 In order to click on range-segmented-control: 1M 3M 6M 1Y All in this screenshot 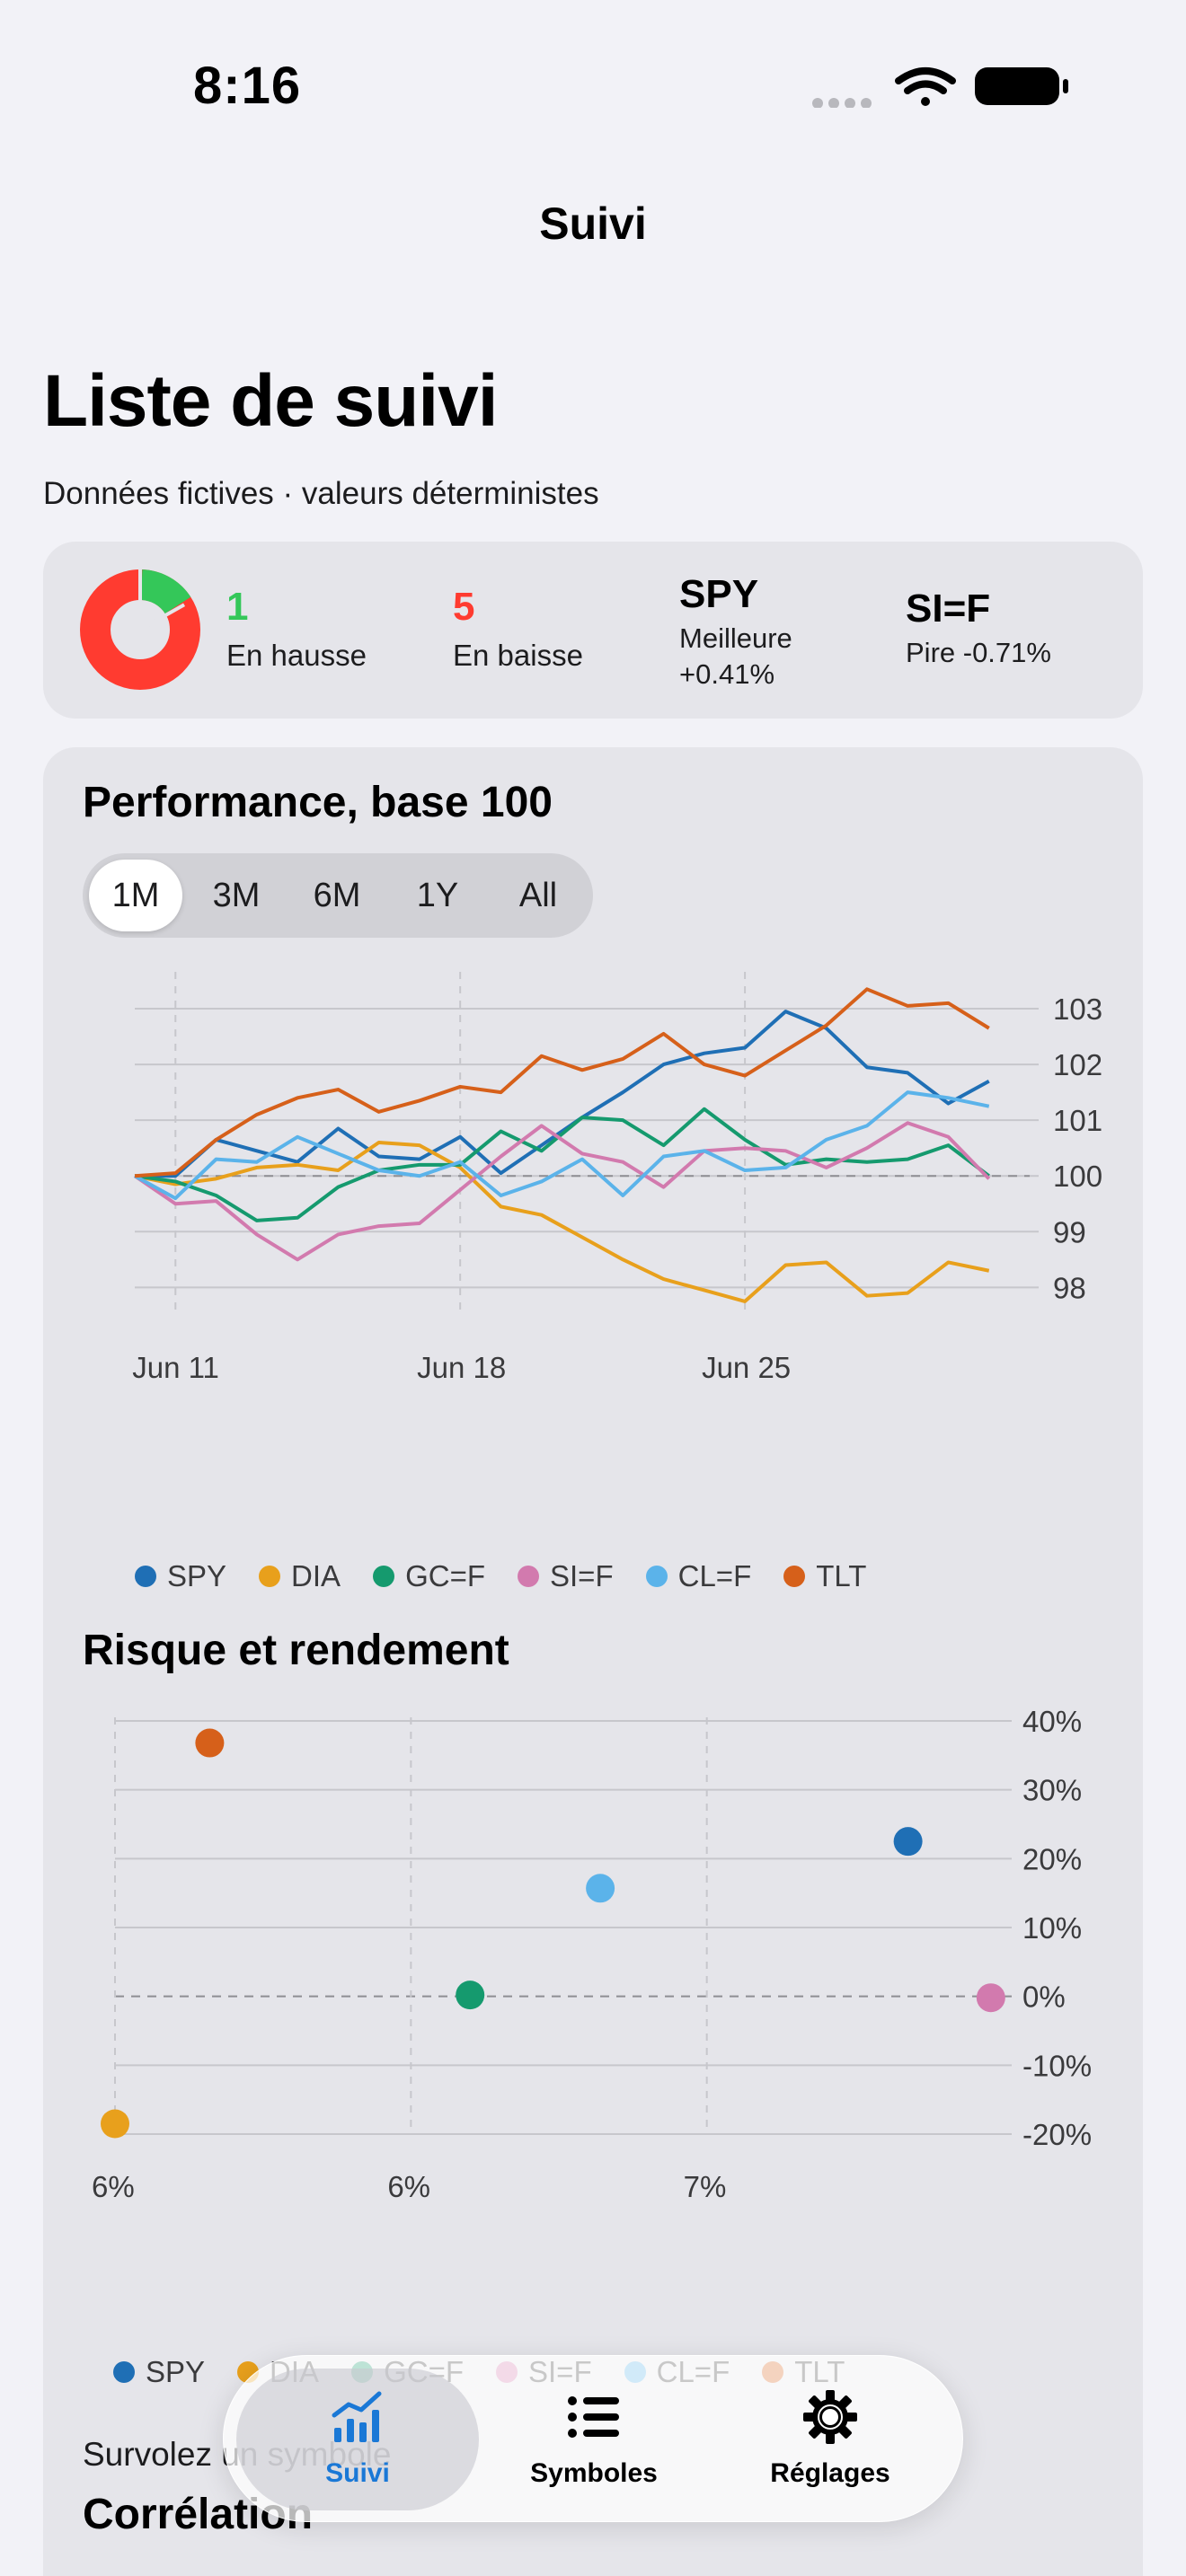, I will do `click(338, 895)`.